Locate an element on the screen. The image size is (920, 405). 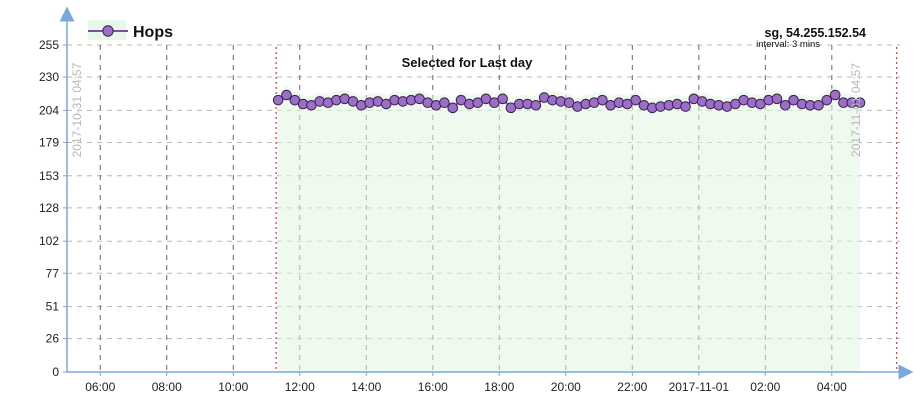
x-tick-label: 08:00 is located at coordinates (167, 387).